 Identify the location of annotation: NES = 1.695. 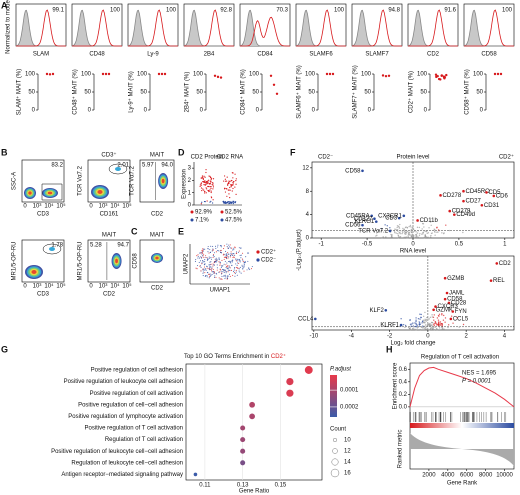
(479, 374).